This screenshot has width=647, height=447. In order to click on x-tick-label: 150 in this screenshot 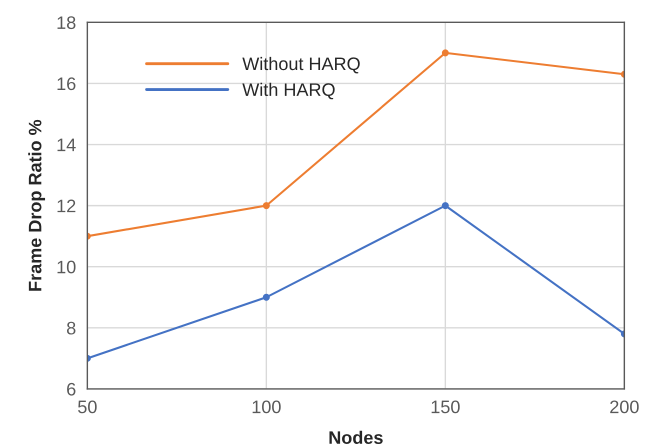, I will do `click(446, 407)`.